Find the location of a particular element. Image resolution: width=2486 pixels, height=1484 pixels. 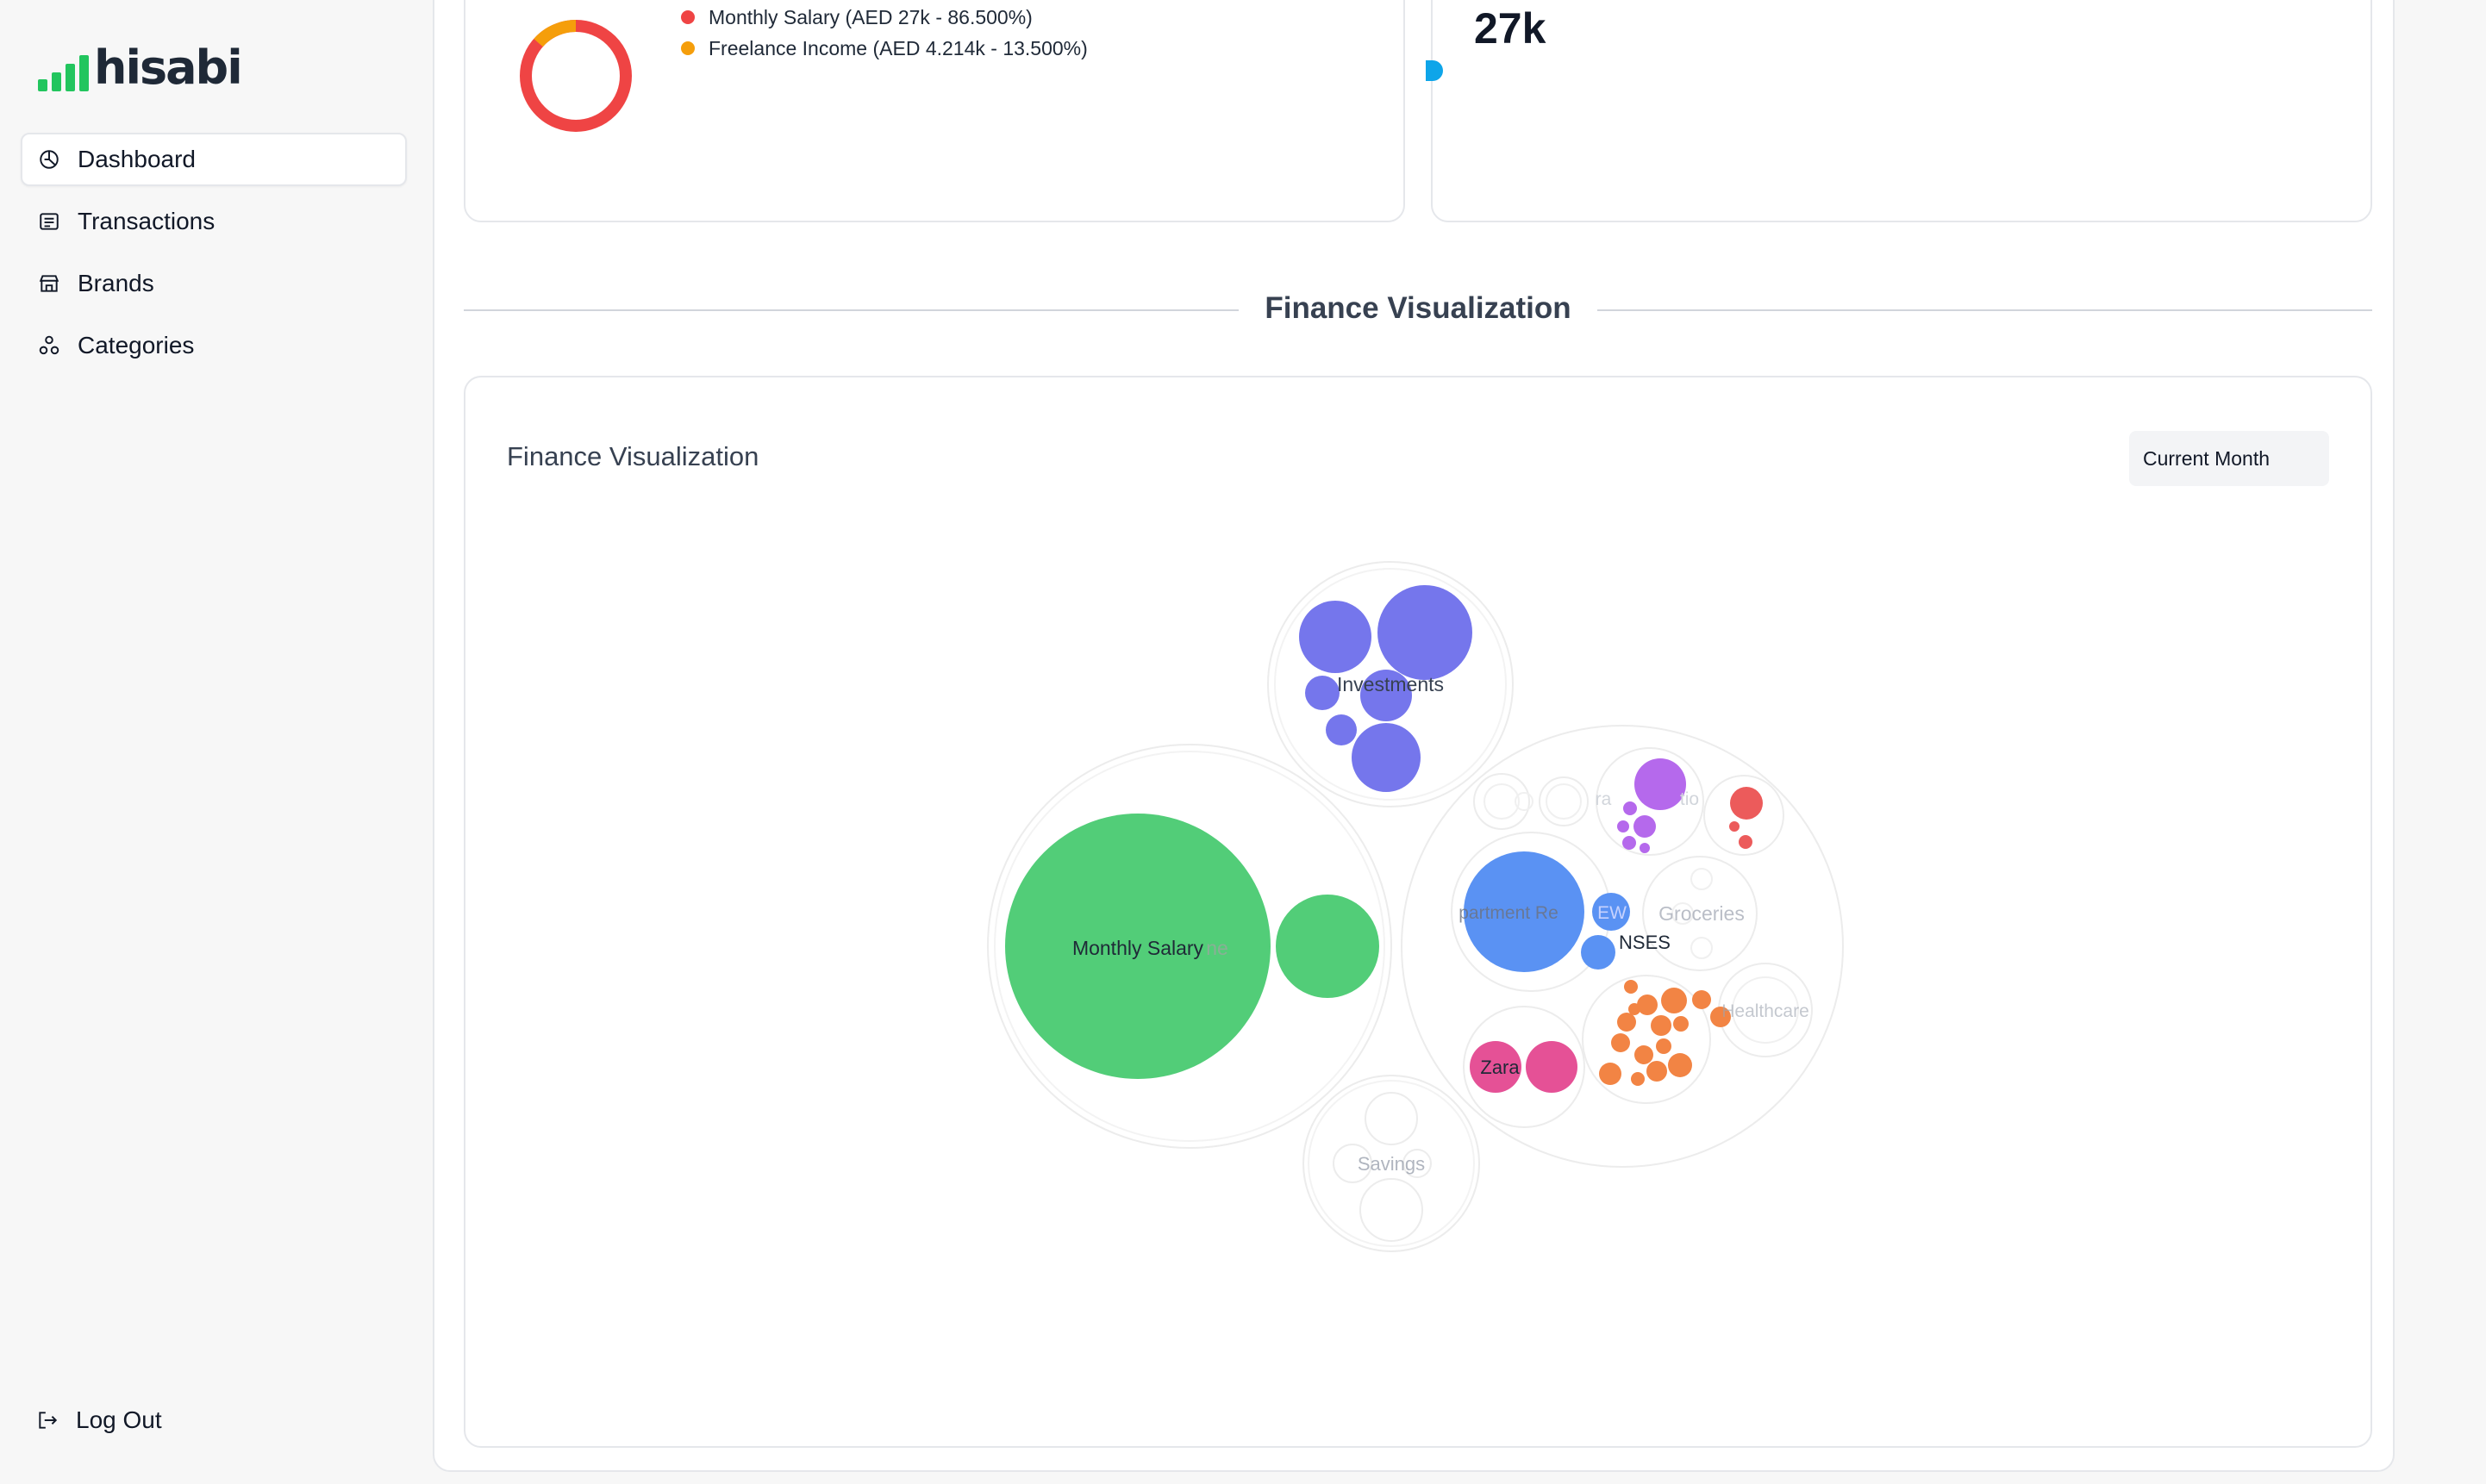

income-group-bubble-inner is located at coordinates (1189, 947).